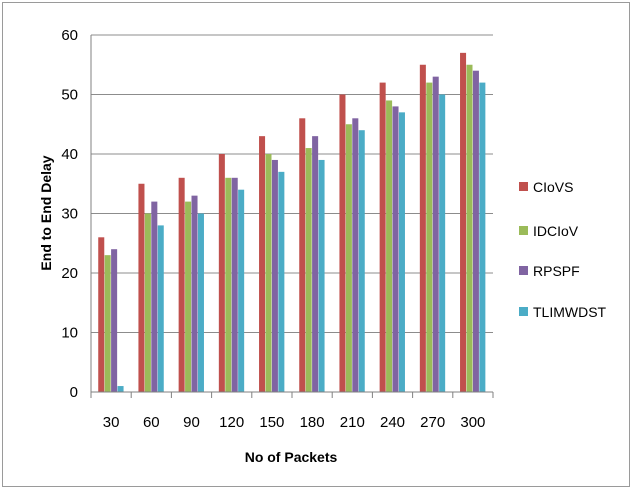  Describe the element at coordinates (271, 422) in the screenshot. I see `x-tick-label: 150` at that location.